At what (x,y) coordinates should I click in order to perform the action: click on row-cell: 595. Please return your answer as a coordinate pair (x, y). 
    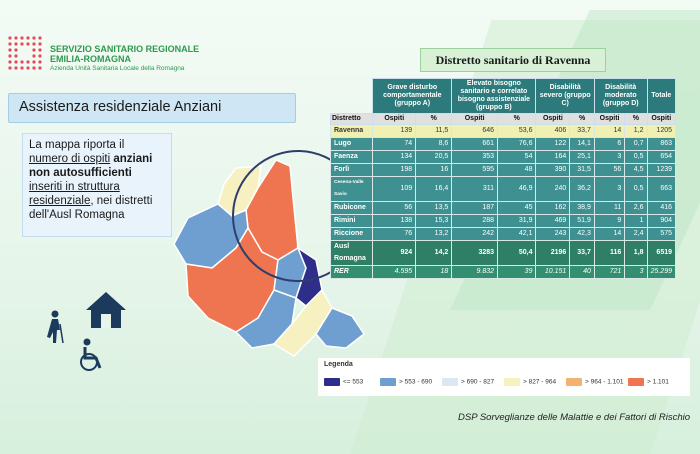
    Looking at the image, I should click on (475, 170).